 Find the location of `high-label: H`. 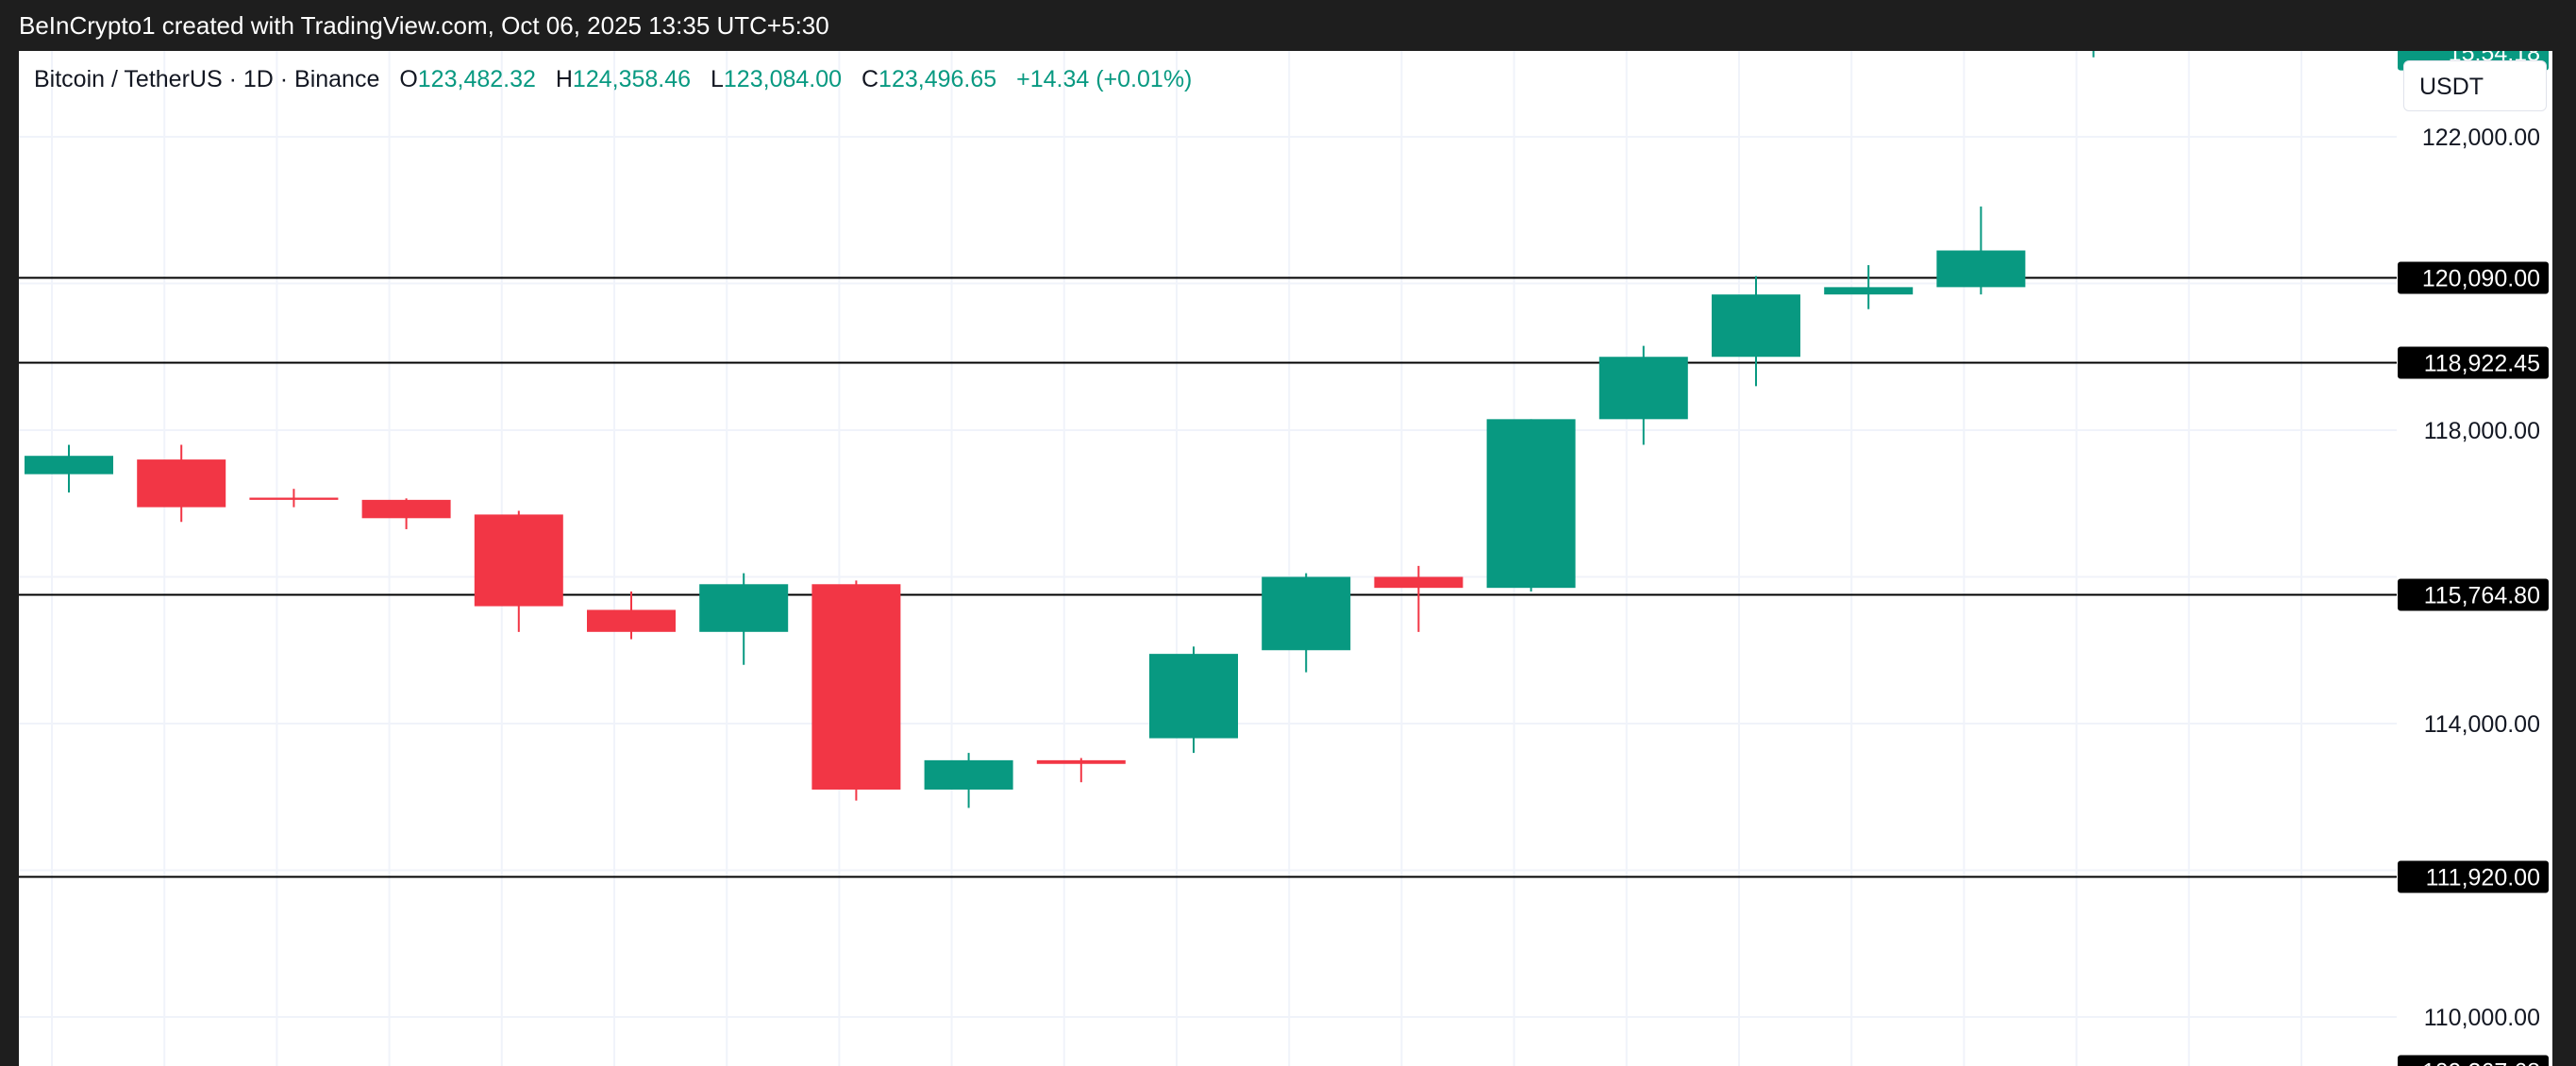

high-label: H is located at coordinates (564, 79).